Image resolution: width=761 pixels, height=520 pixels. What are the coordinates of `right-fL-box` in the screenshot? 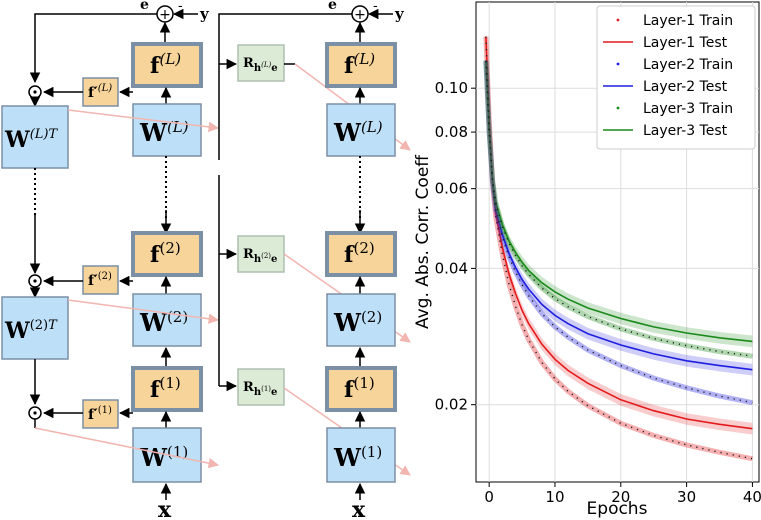 It's located at (361, 65).